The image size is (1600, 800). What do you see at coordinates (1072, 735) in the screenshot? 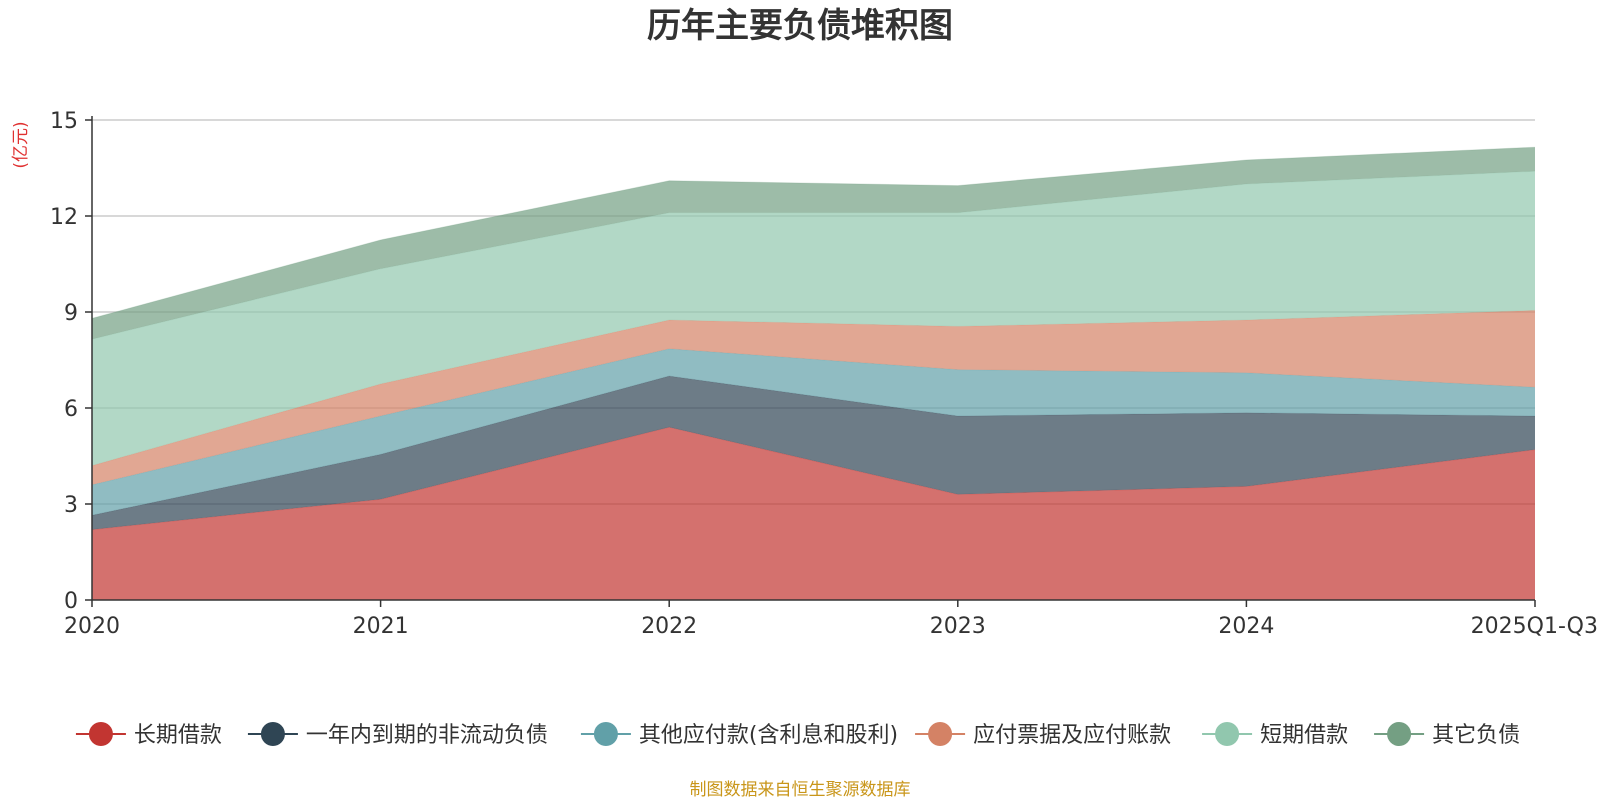
I see `legend-label: 应付票据及应付账款` at bounding box center [1072, 735].